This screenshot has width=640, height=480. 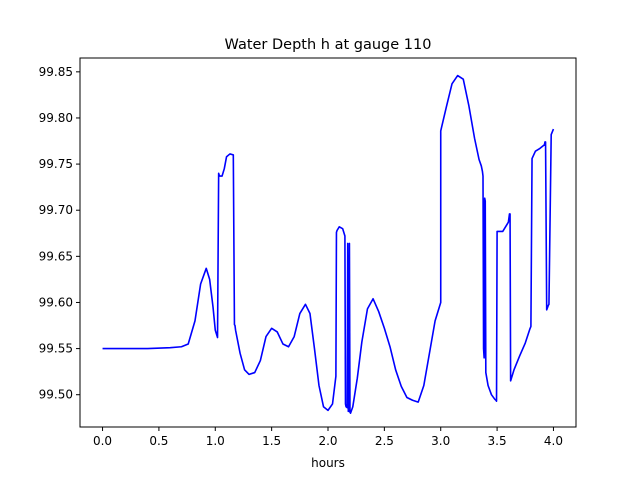 I want to click on x-tick-label: 3.5, so click(x=497, y=441).